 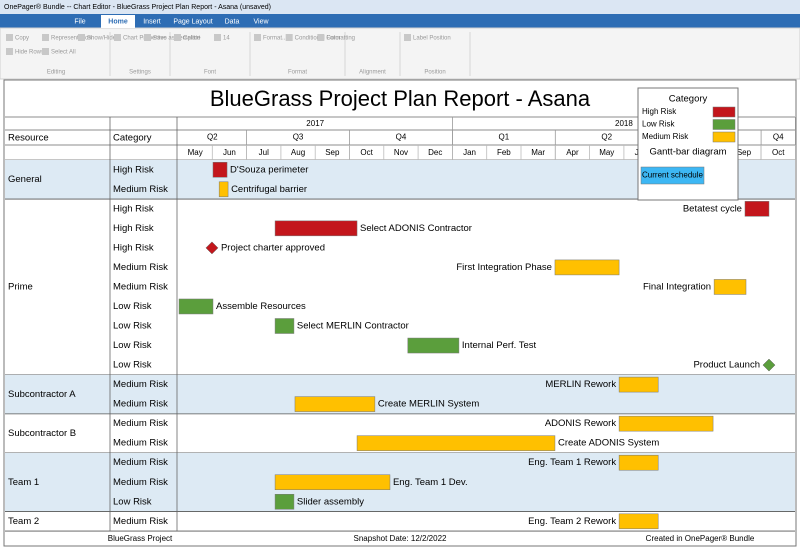 I want to click on ribbon-tab: Data, so click(x=232, y=21).